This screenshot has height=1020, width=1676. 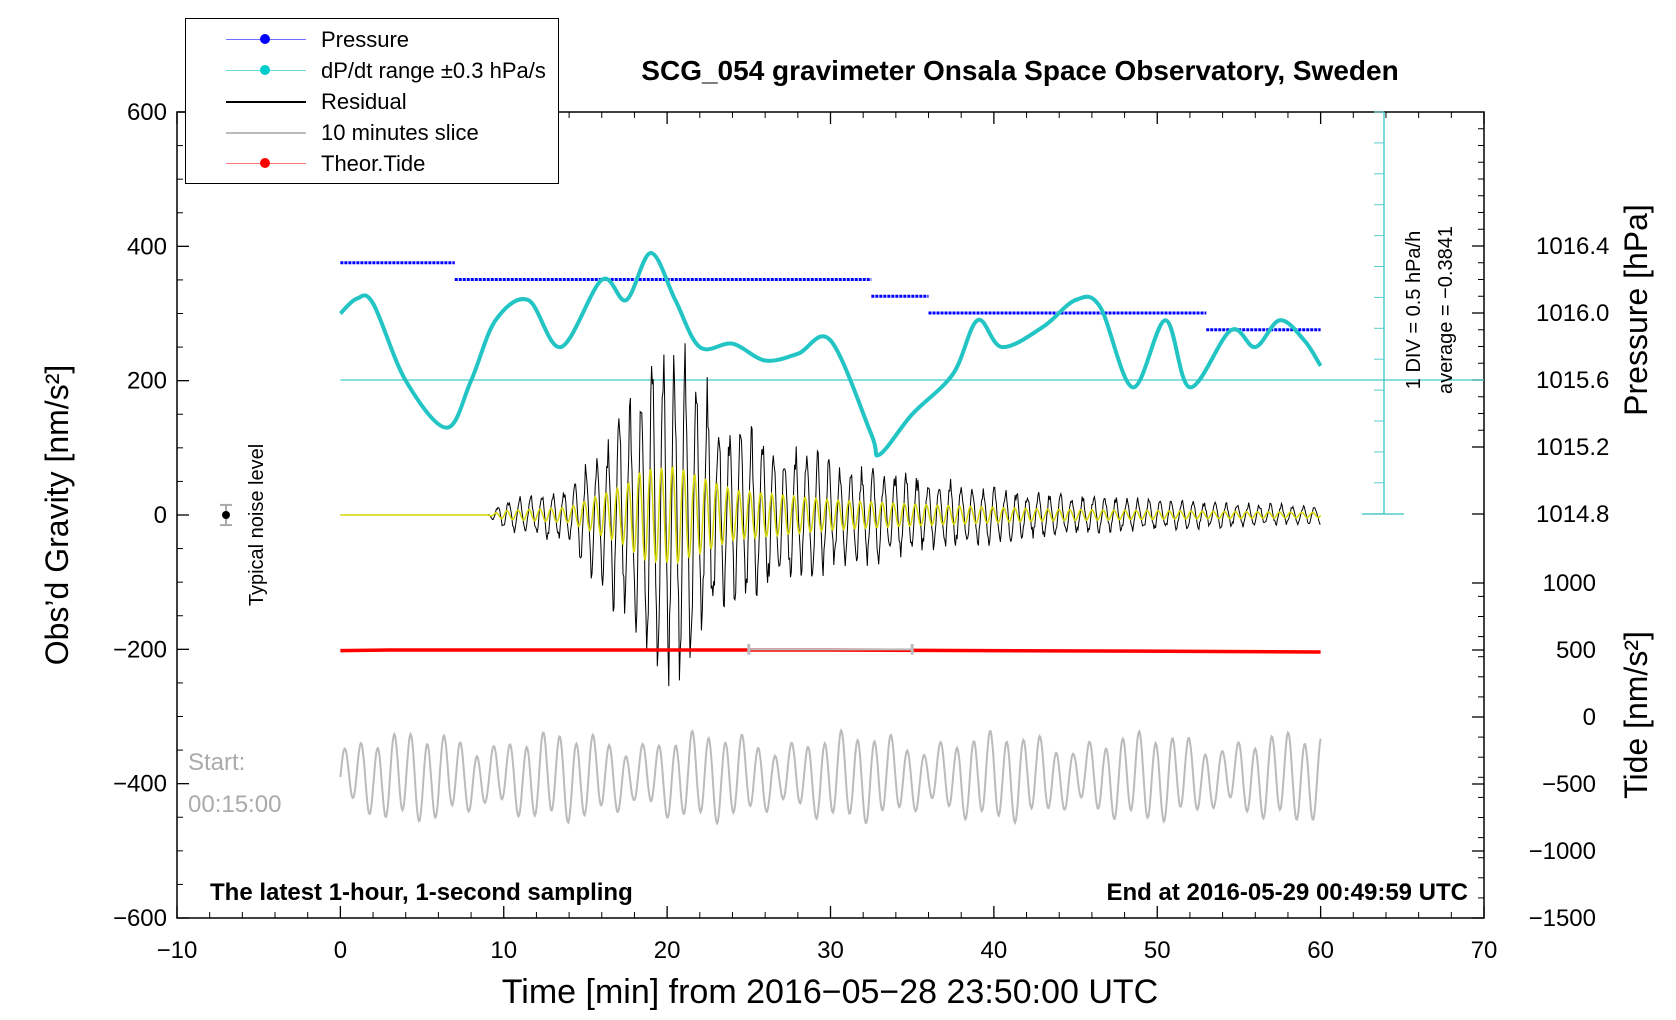 What do you see at coordinates (1414, 310) in the screenshot?
I see `div-label: 1 DIV = 0.5 hPa/h` at bounding box center [1414, 310].